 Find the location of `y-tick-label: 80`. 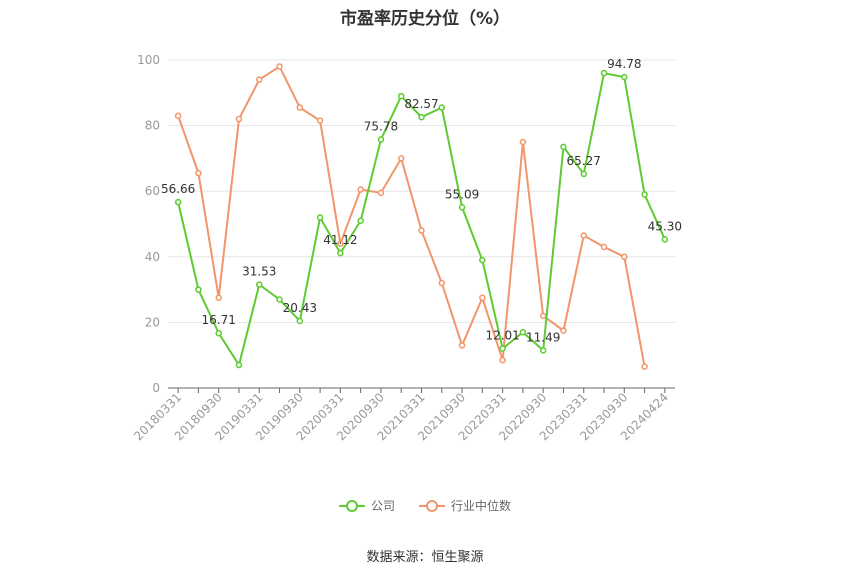

y-tick-label: 80 is located at coordinates (152, 126).